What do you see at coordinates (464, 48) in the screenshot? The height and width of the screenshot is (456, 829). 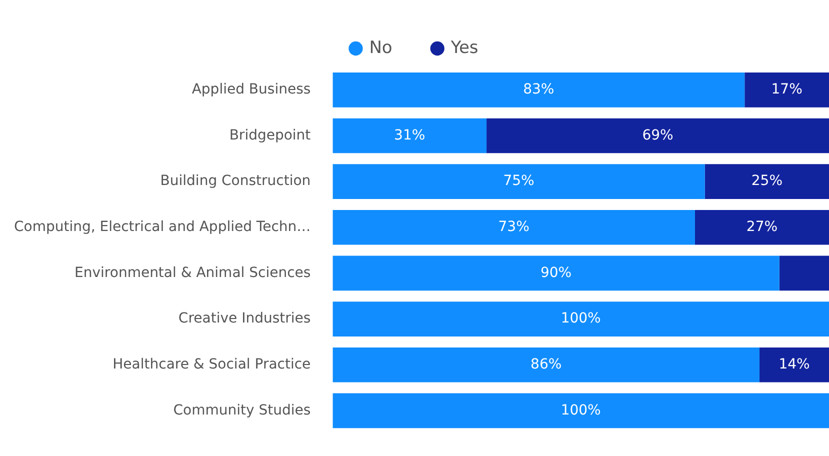 I see `legend-label: Yes` at bounding box center [464, 48].